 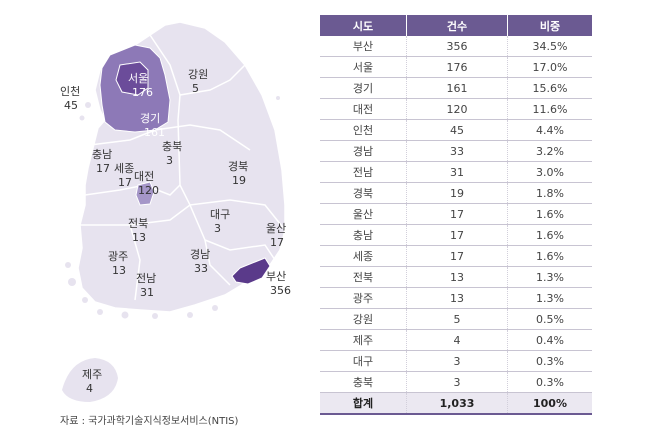 What do you see at coordinates (456, 319) in the screenshot?
I see `table-row: 강원 5 0.5%` at bounding box center [456, 319].